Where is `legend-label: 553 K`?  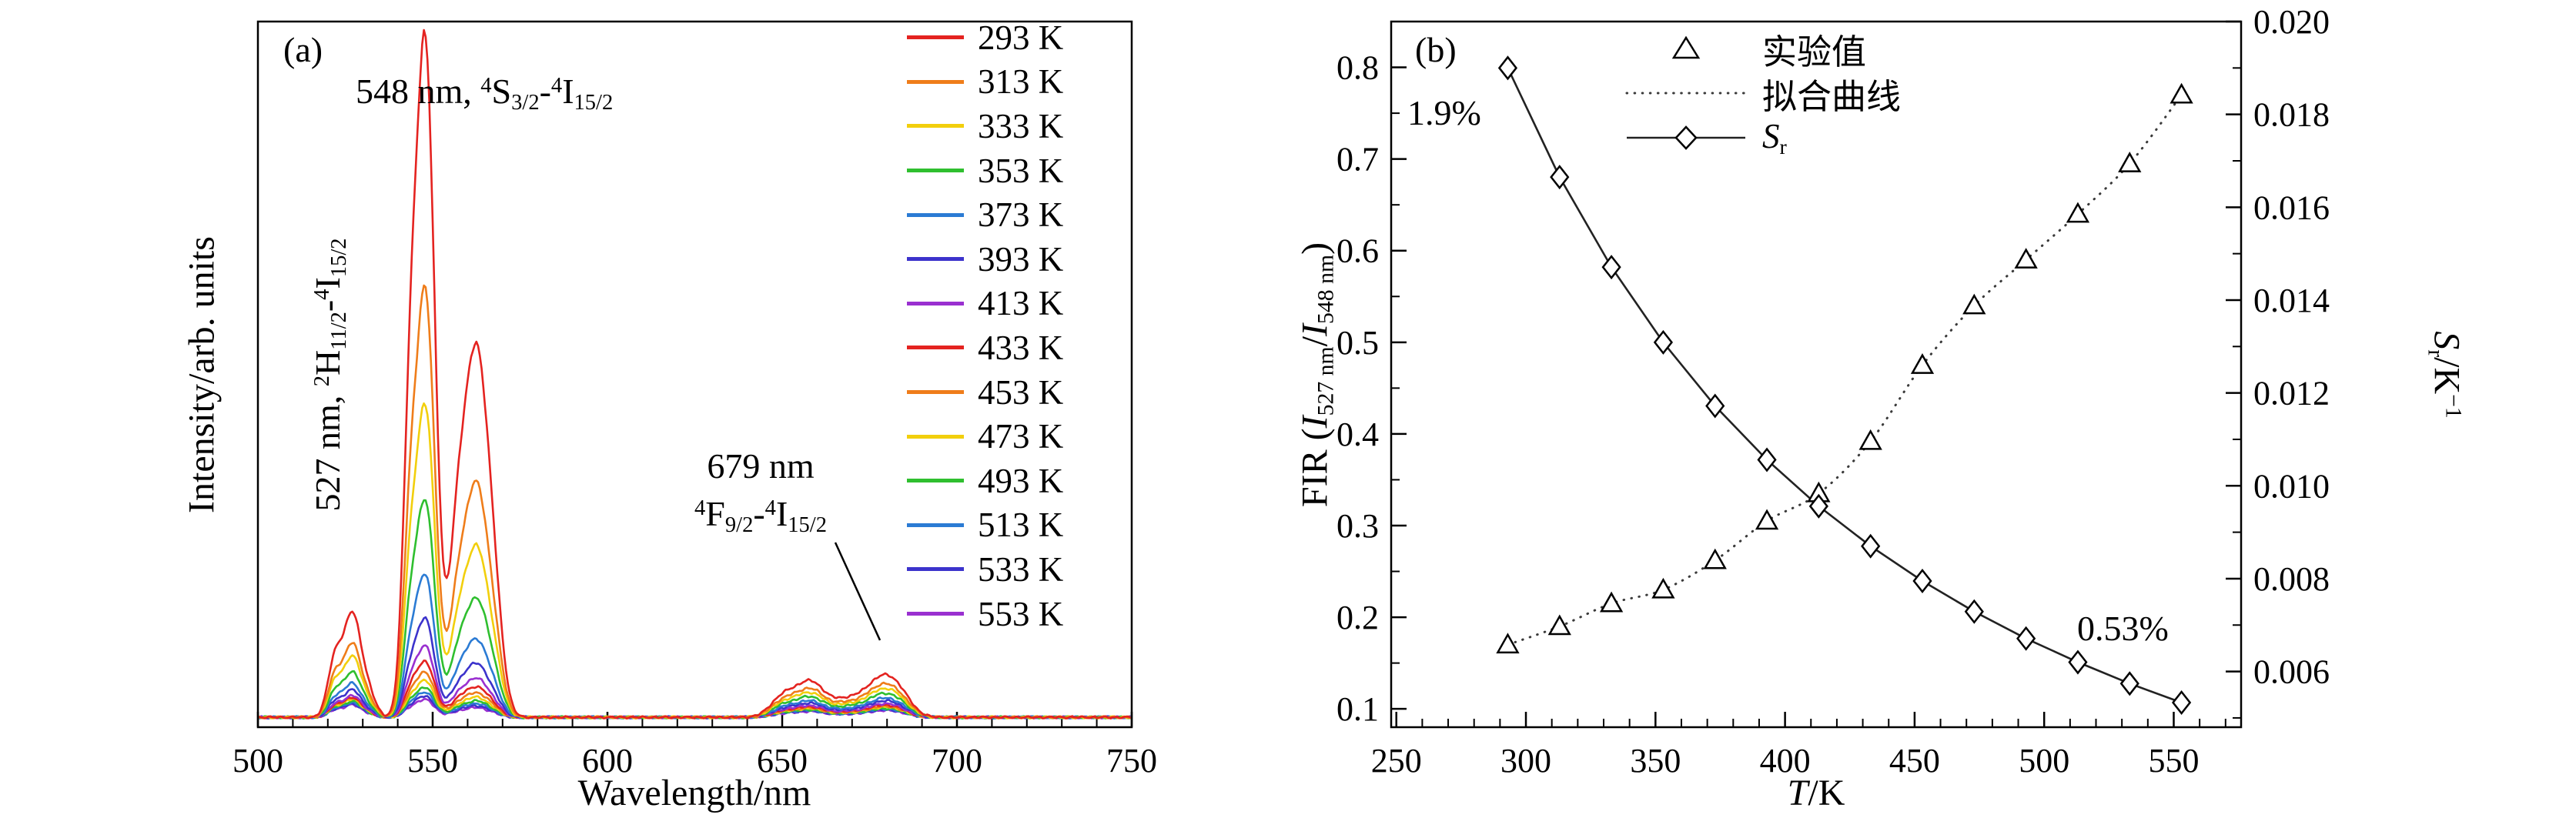
legend-label: 553 K is located at coordinates (1021, 613).